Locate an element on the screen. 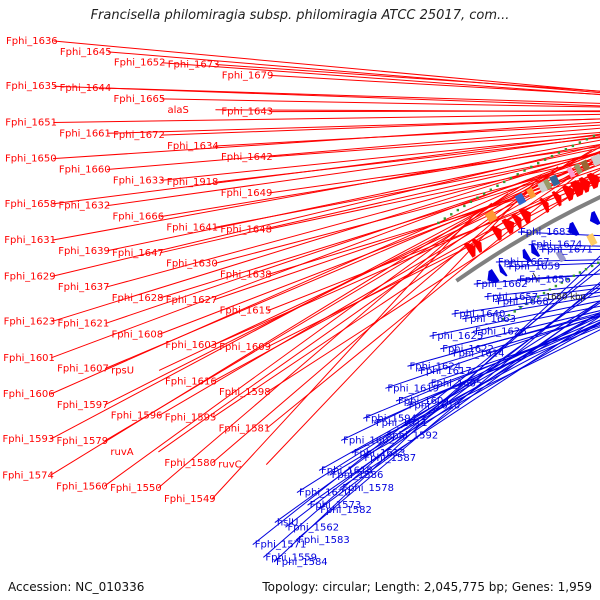 This screenshot has height=600, width=600. gene-label-reverse: Fphi_1659 is located at coordinates (535, 267).